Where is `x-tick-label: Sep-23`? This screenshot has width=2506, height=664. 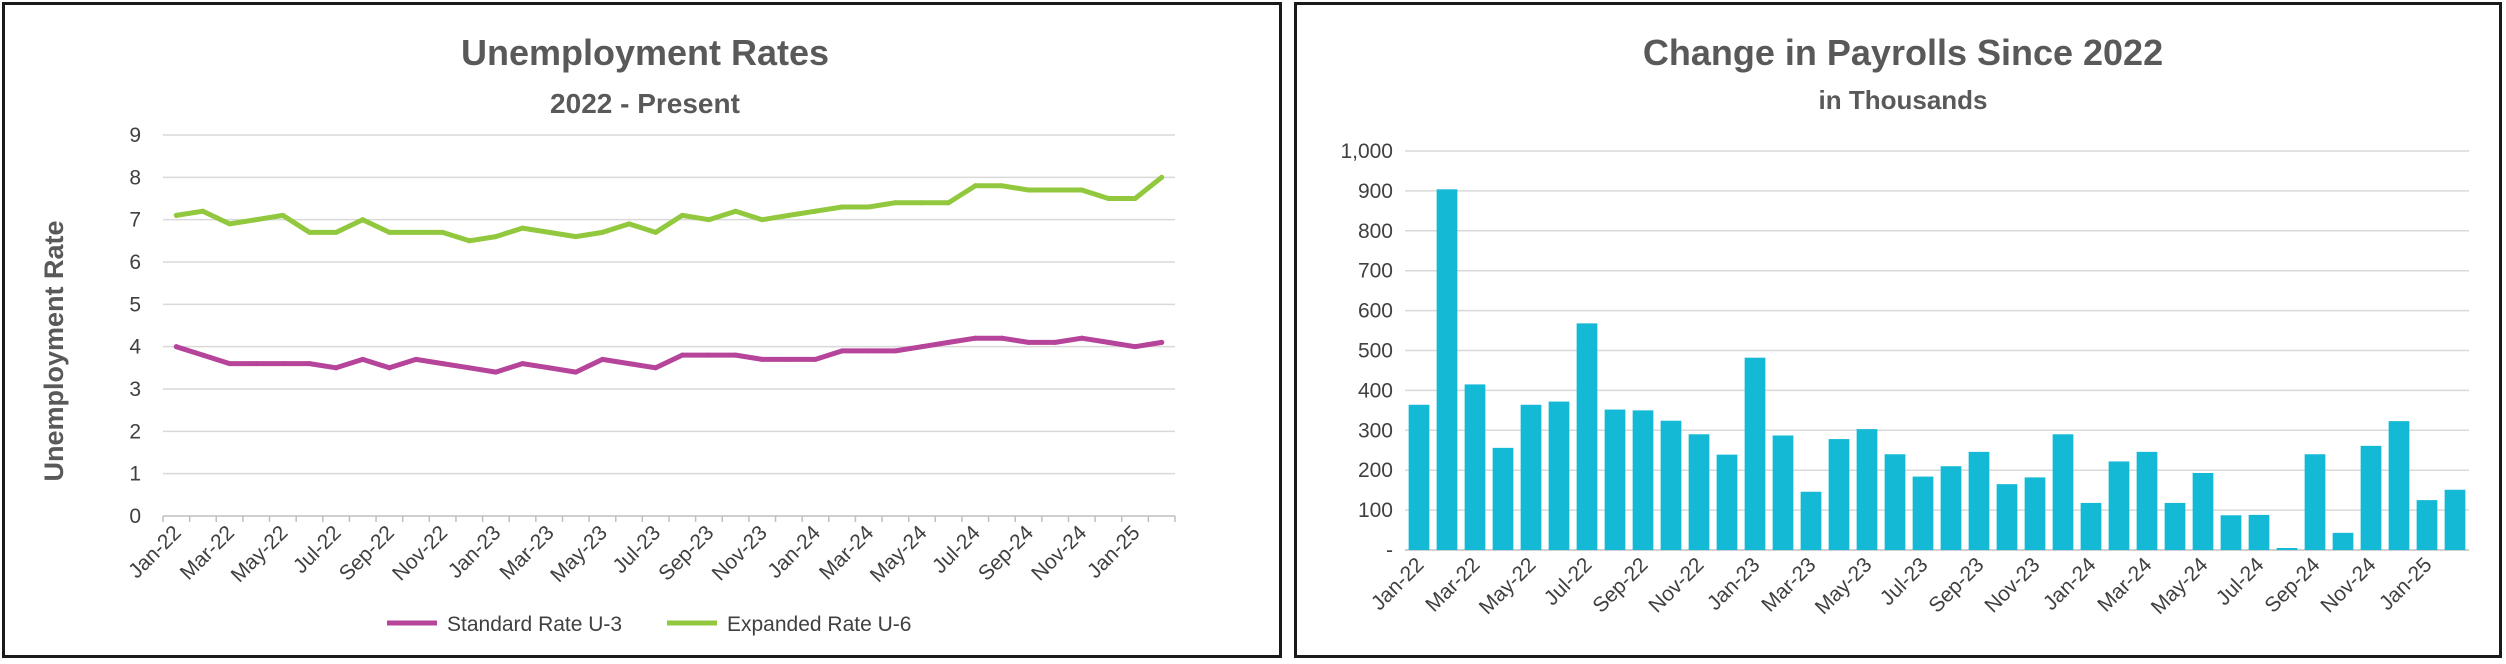 x-tick-label: Sep-23 is located at coordinates (1956, 585).